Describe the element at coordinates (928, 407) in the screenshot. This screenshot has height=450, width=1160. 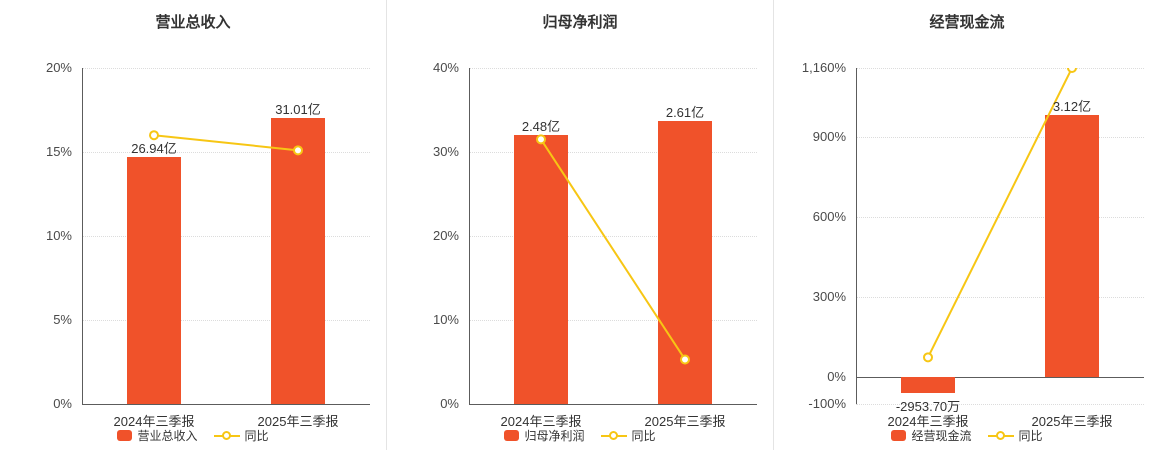
I see `bar-value-label: -2953.70万` at that location.